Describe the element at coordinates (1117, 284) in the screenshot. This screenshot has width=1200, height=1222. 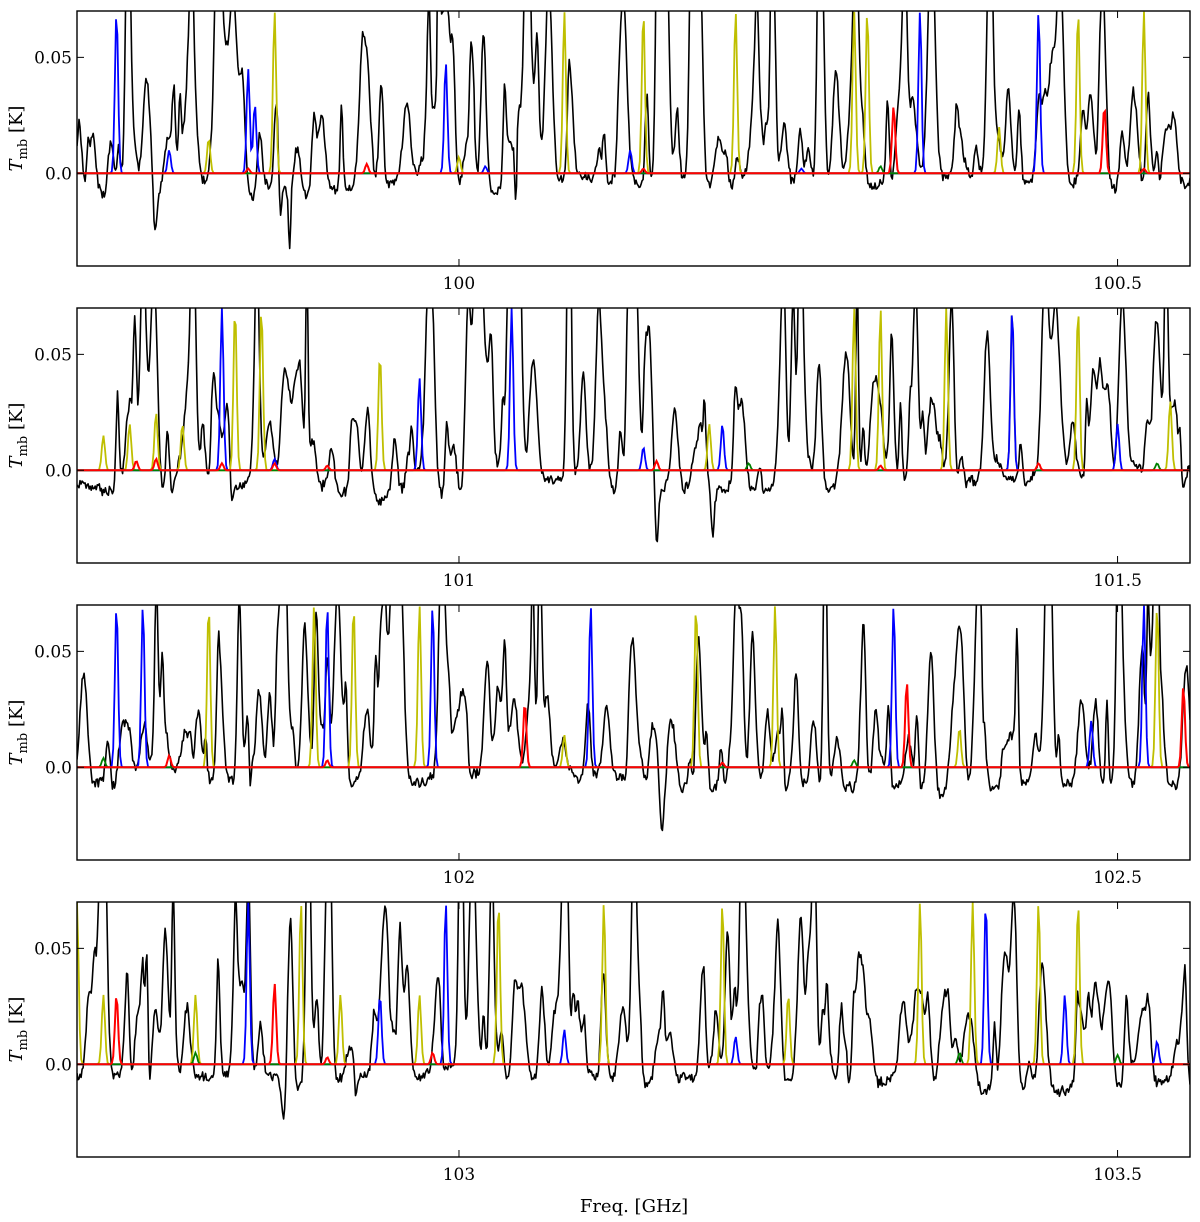
I see `x-tick-label: 100.5` at that location.